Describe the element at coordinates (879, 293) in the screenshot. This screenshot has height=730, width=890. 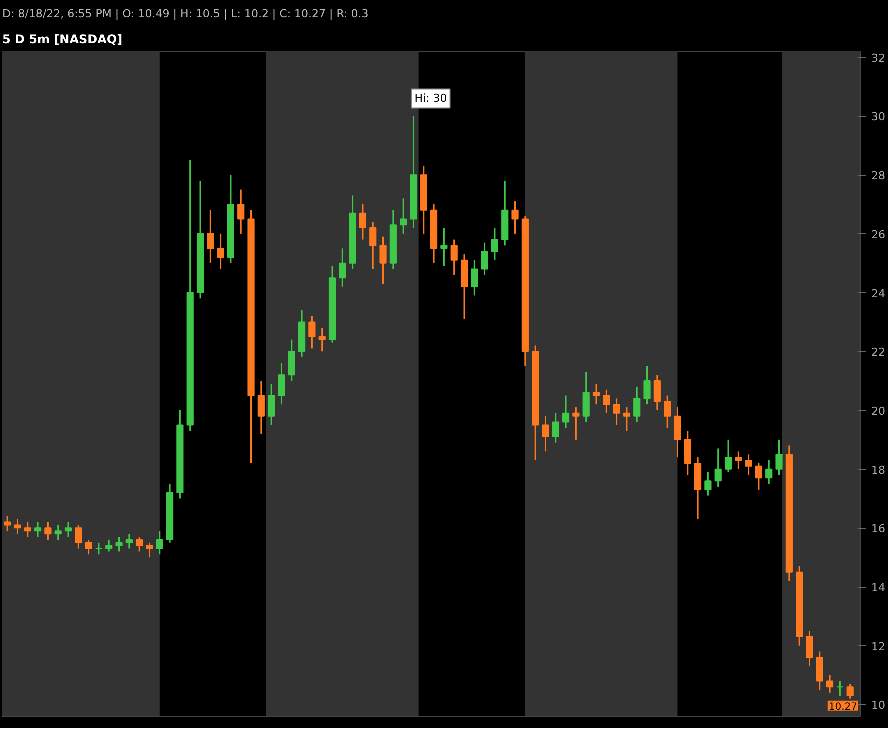
I see `y-tick-label: 24` at that location.